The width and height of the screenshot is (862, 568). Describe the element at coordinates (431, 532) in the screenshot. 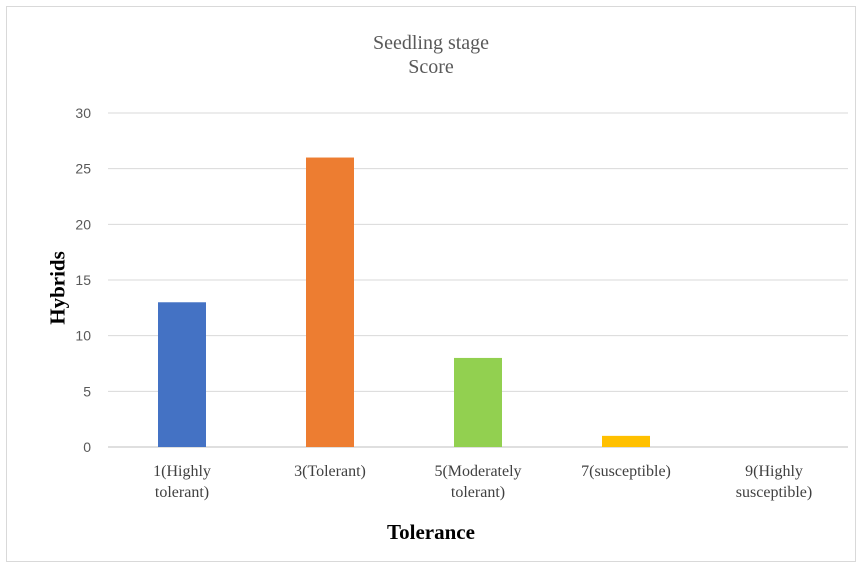

I see `x-axis-label: Tolerance` at that location.